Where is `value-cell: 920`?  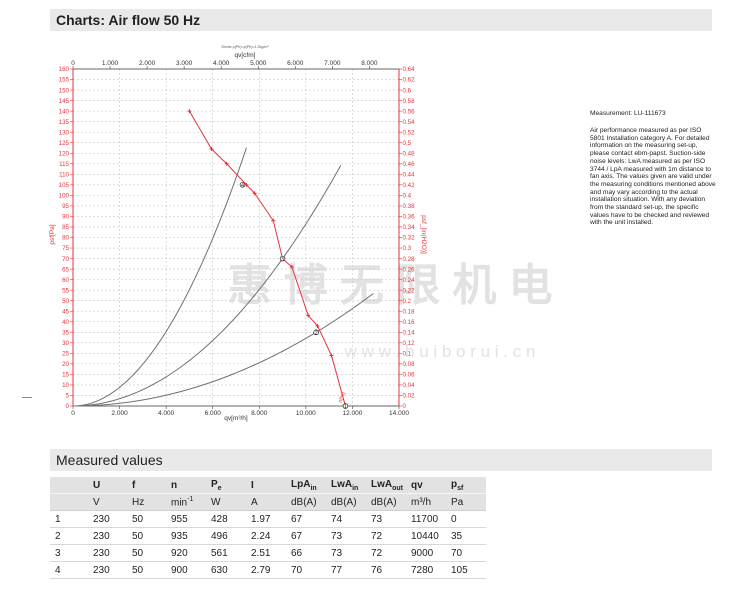
value-cell: 920 is located at coordinates (186, 553).